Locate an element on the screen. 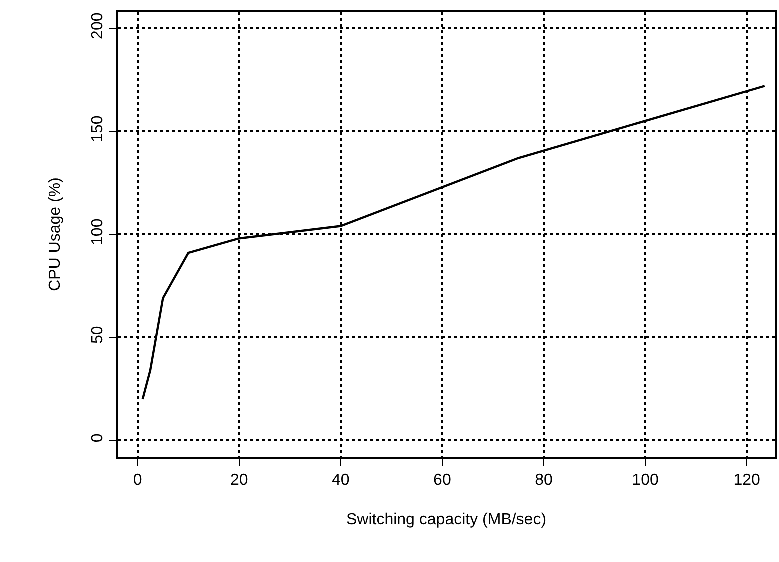 This screenshot has height=562, width=779. x-tick-label: 60 is located at coordinates (443, 481).